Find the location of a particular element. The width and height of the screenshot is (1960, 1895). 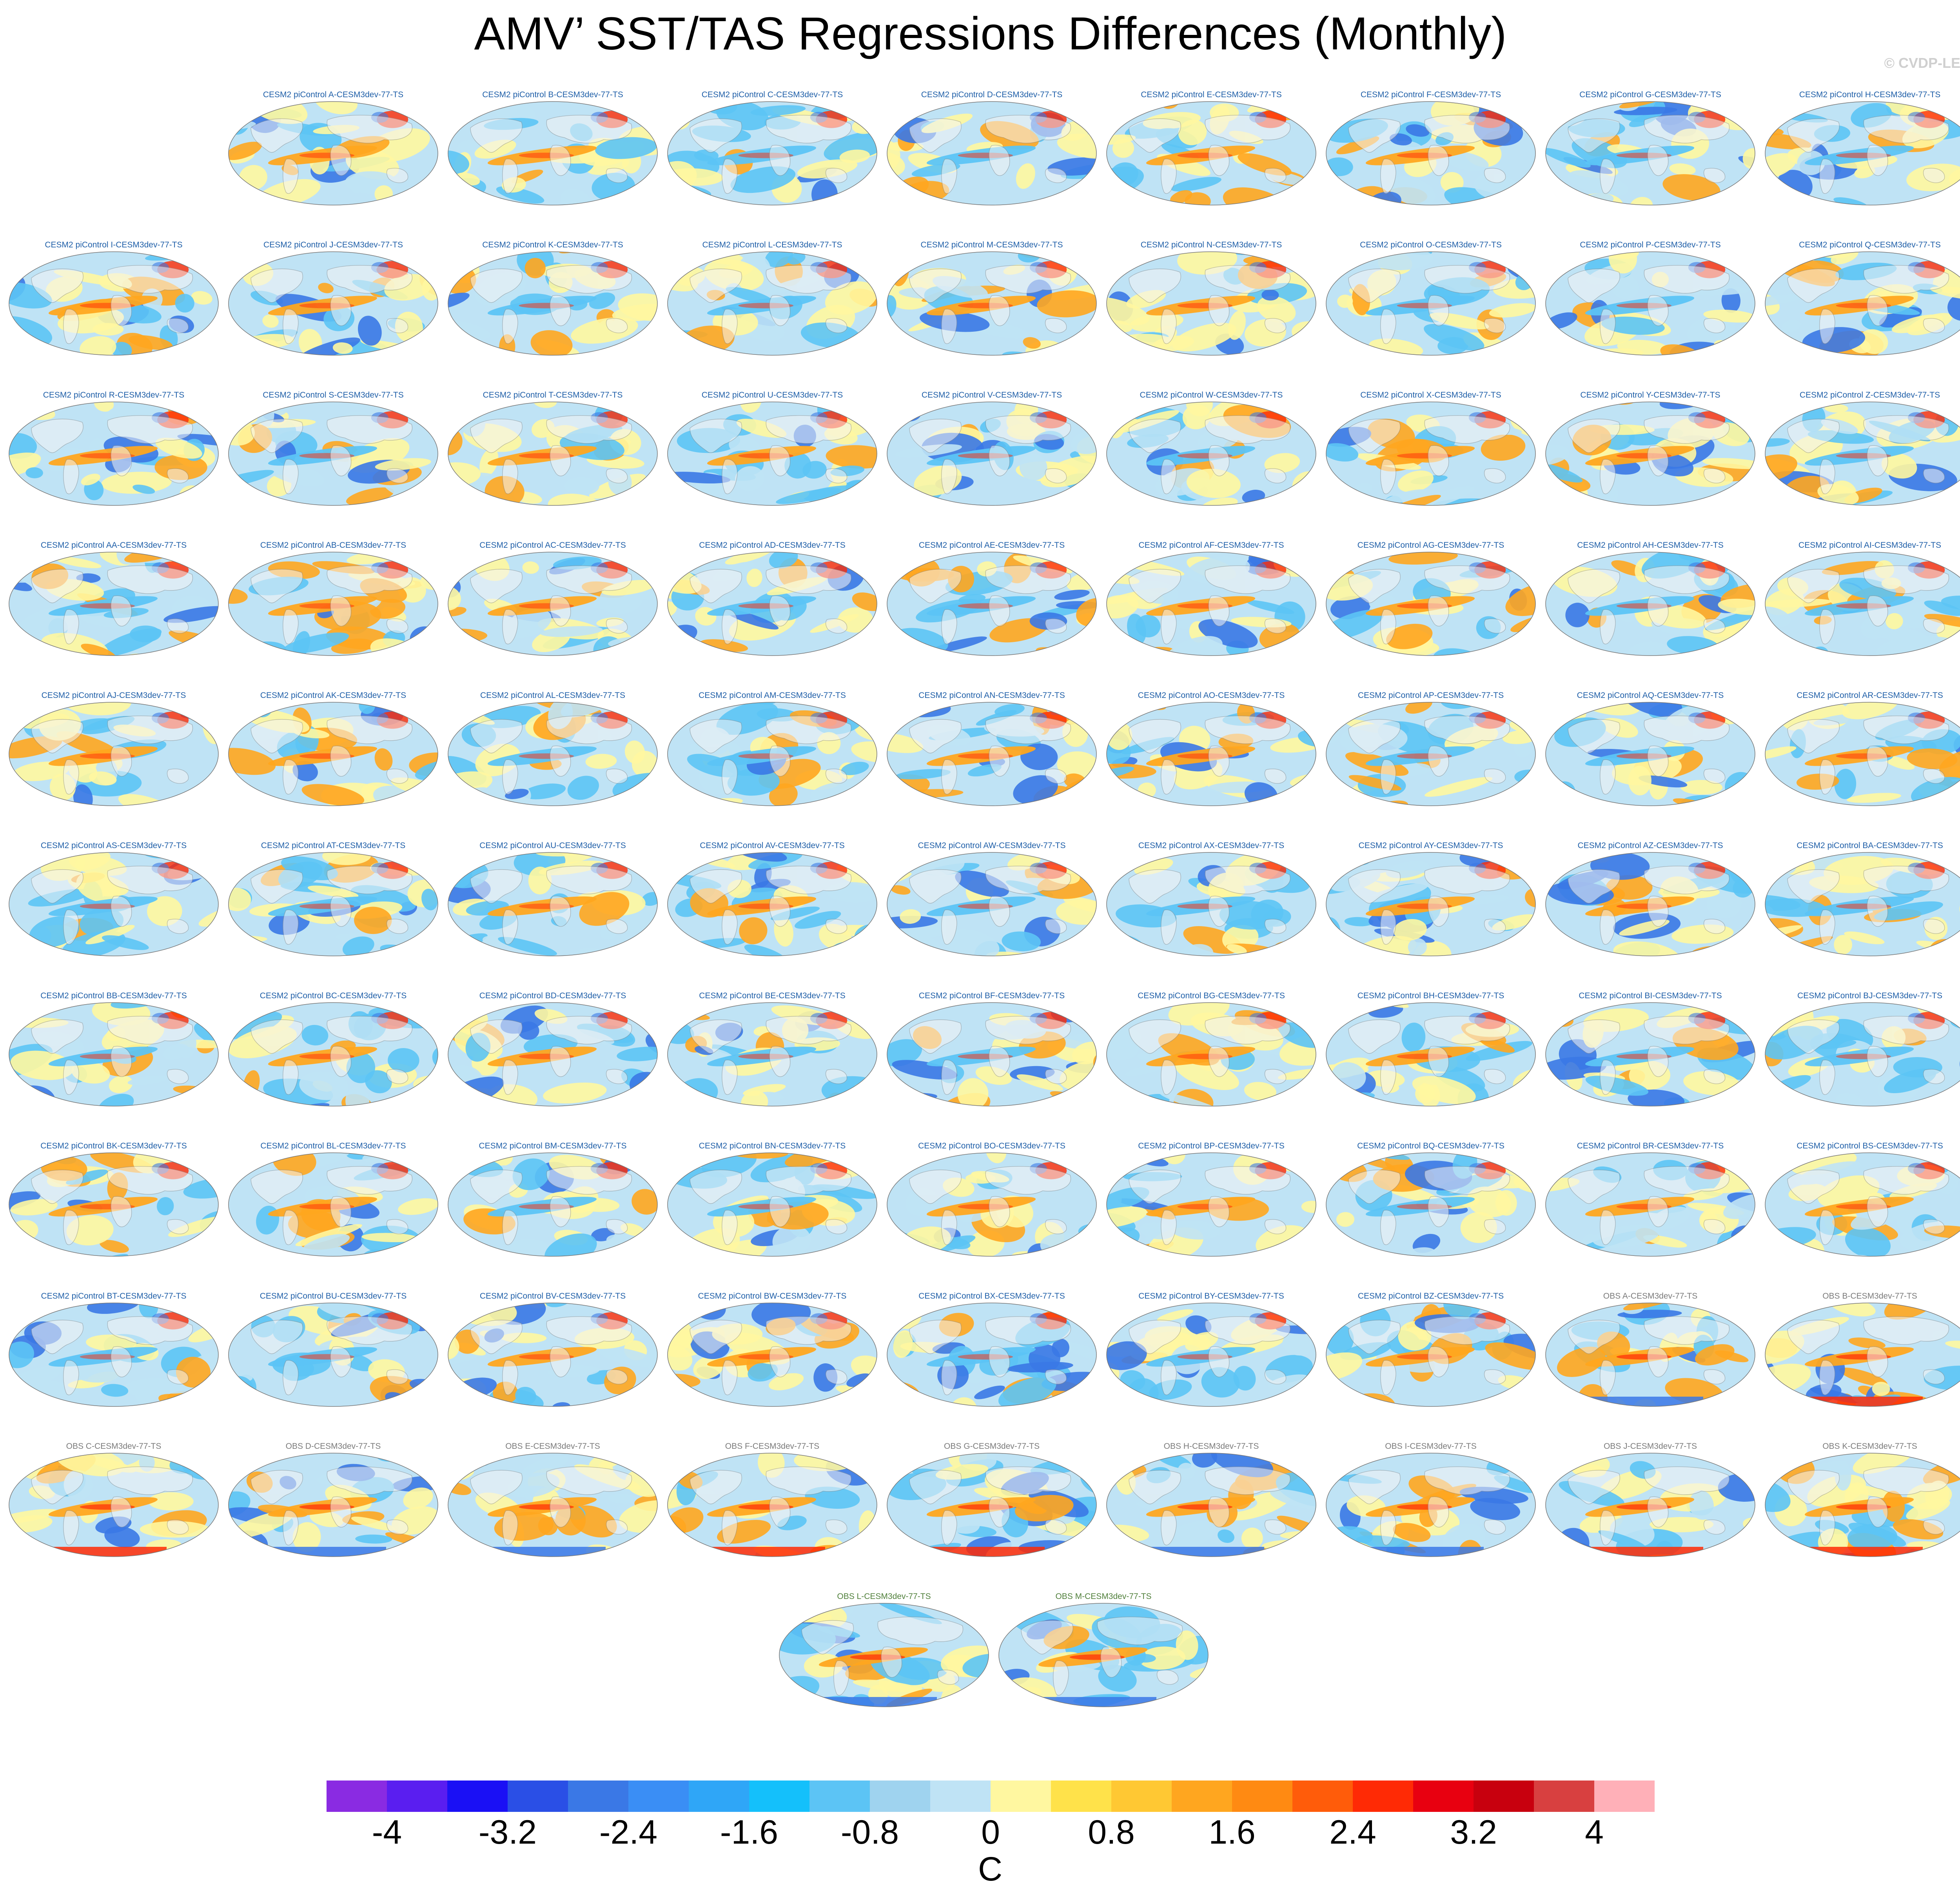

map-panel: CESM2 piControl AS-CESM3dev-77-TS is located at coordinates (114, 899).